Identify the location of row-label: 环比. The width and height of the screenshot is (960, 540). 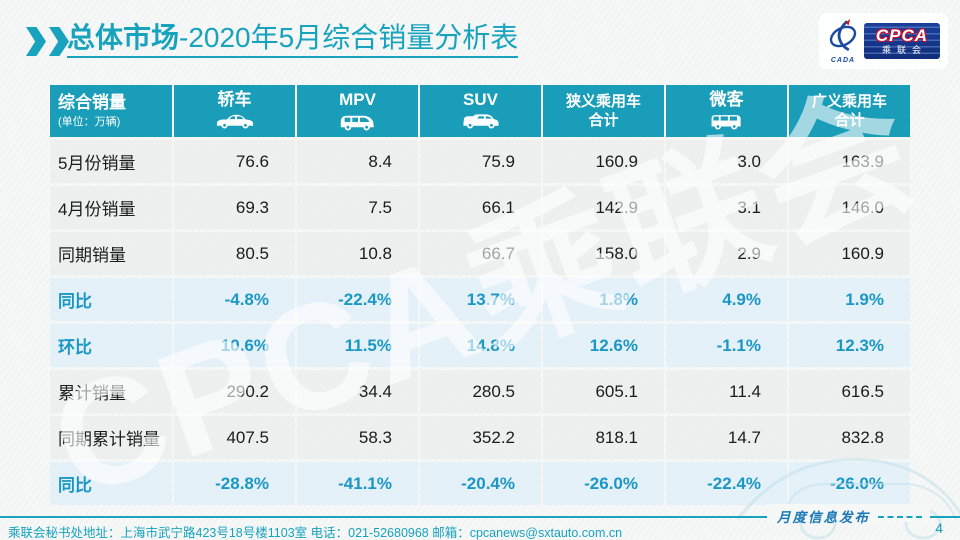
(111, 345).